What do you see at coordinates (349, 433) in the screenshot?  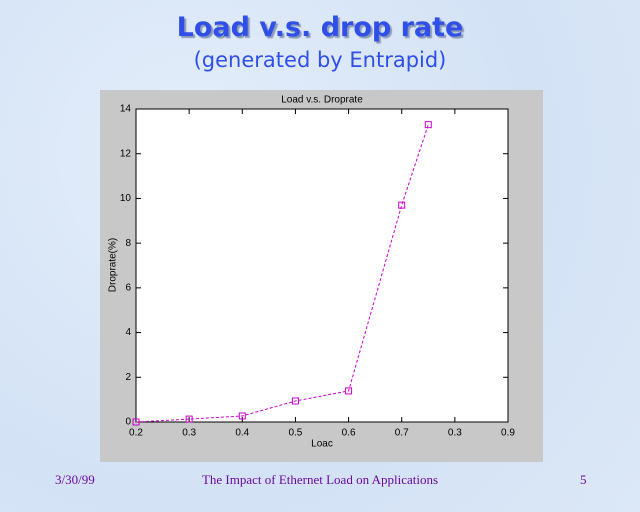 I see `x-tick-label: 0.6` at bounding box center [349, 433].